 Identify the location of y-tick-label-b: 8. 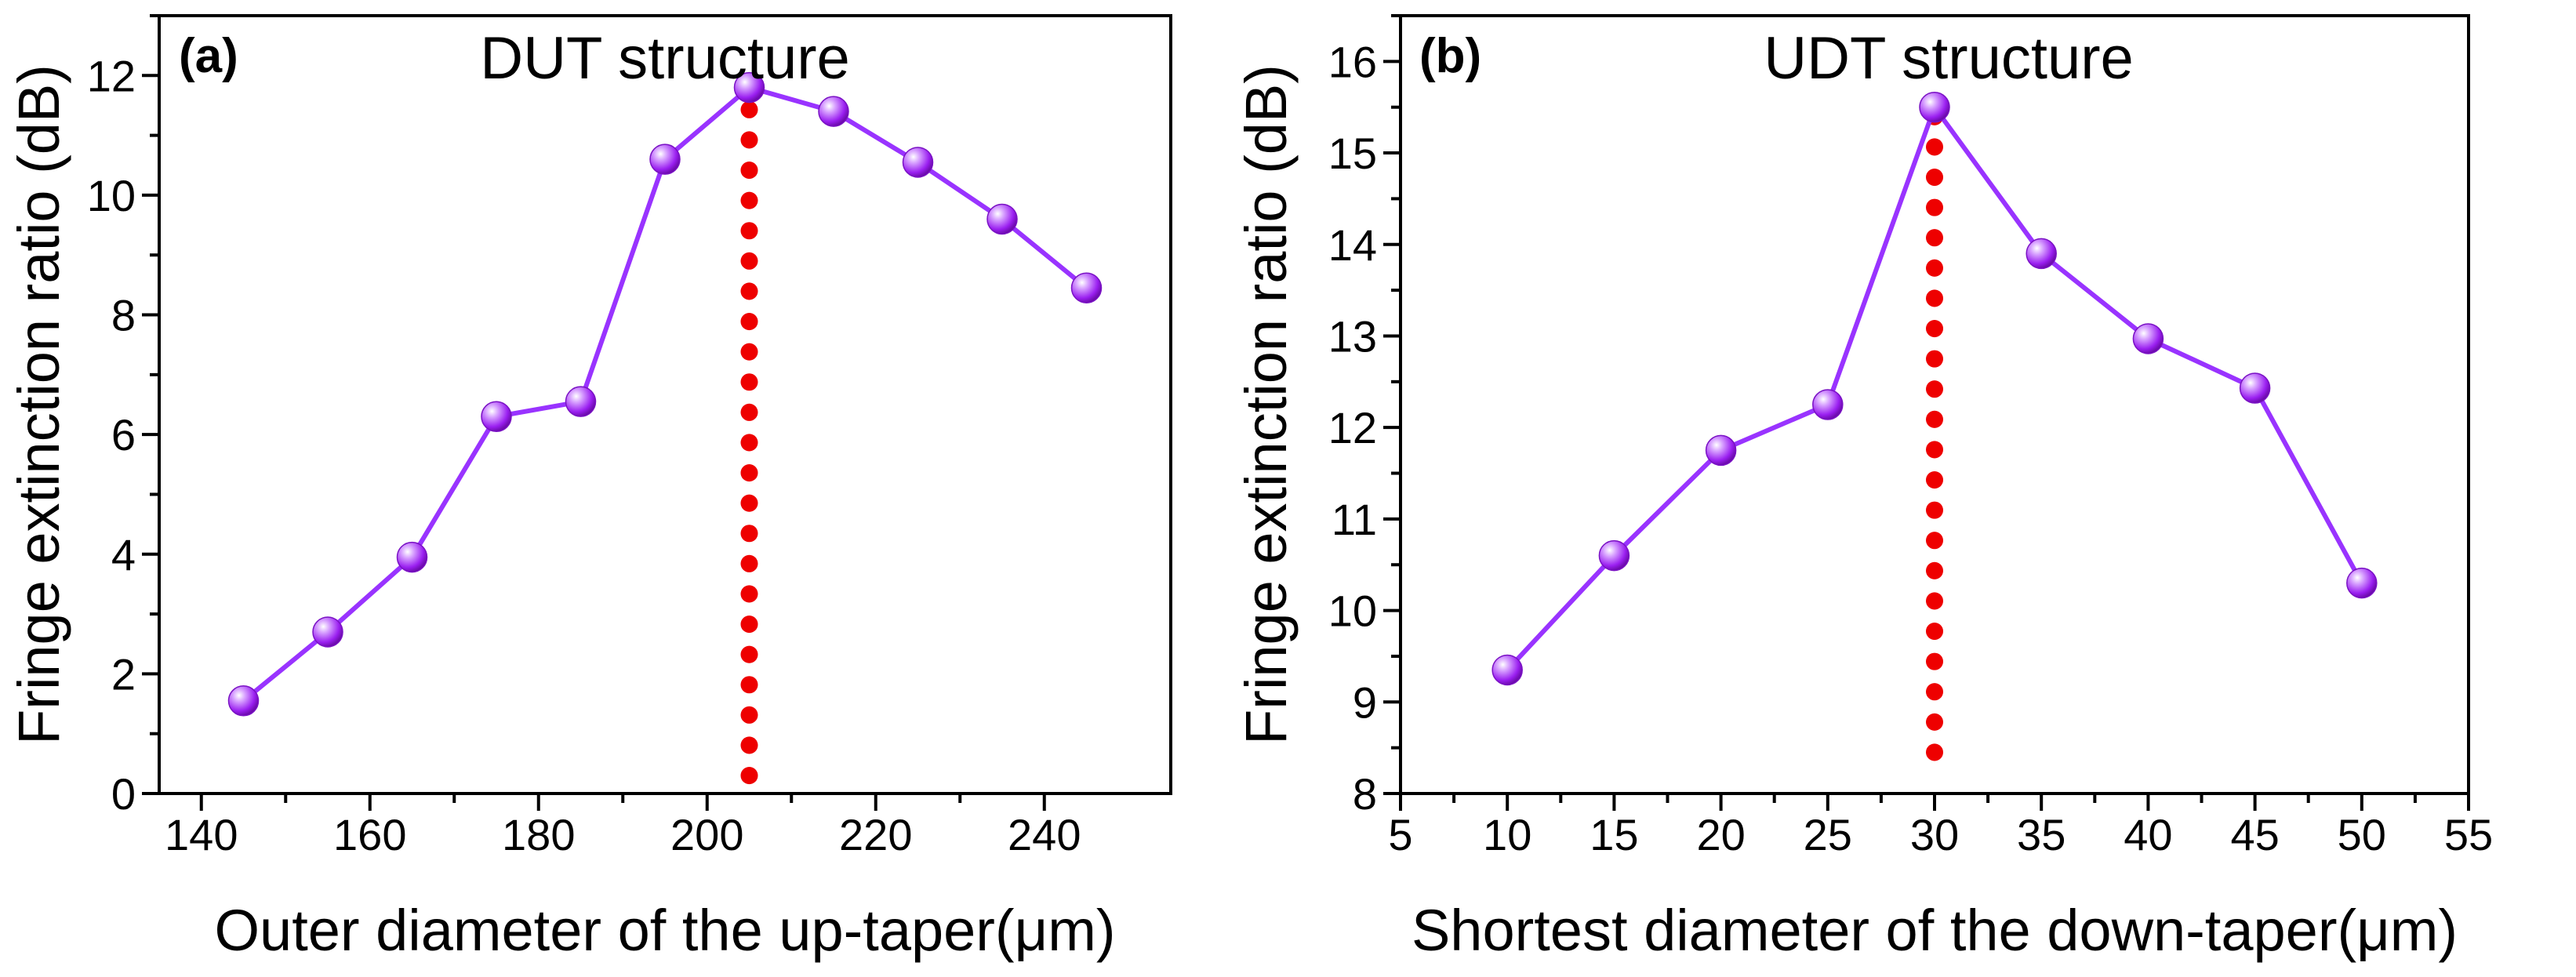
(1365, 794).